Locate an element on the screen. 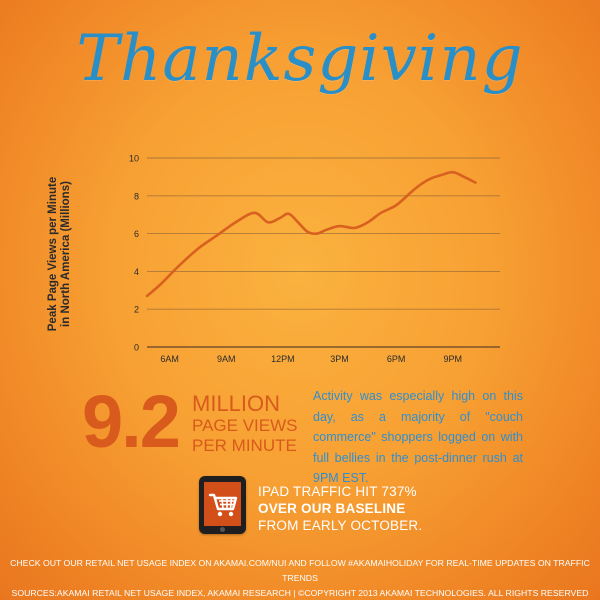 The width and height of the screenshot is (600, 600). big-stat-caption-line3: PER MINUTE is located at coordinates (244, 445).